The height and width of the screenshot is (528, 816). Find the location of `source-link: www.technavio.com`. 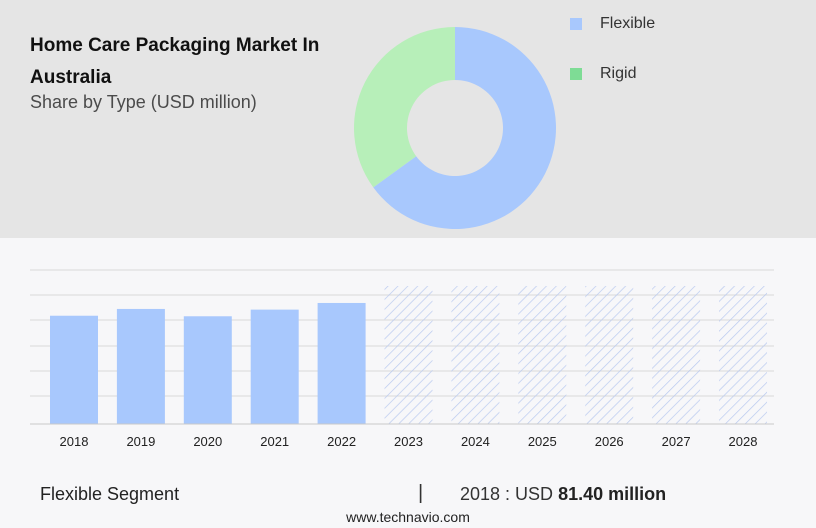

source-link: www.technavio.com is located at coordinates (408, 517).